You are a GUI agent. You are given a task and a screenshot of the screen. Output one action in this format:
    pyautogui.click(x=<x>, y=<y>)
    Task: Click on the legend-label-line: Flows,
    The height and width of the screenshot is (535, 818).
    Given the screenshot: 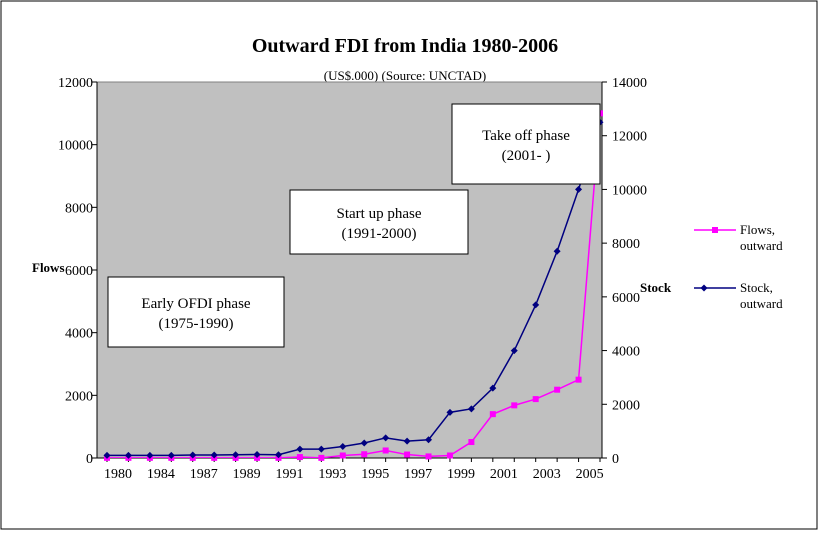 What is the action you would take?
    pyautogui.click(x=757, y=229)
    